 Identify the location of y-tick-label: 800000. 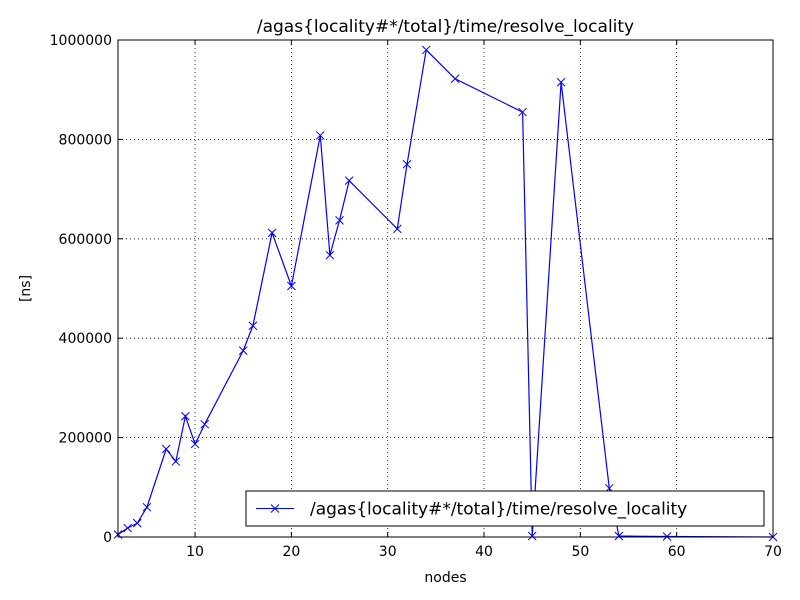
(85, 140).